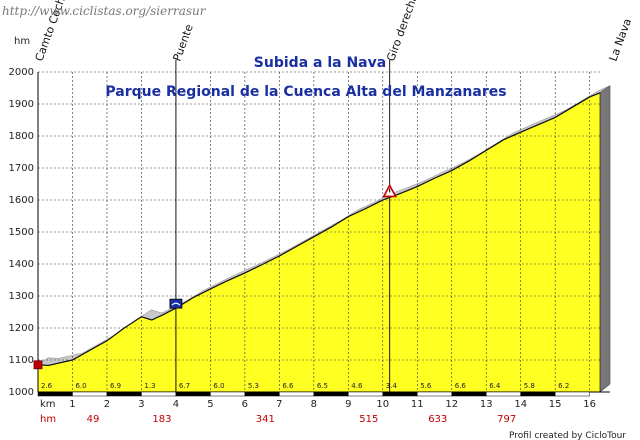 The image size is (640, 440). Describe the element at coordinates (176, 304) in the screenshot. I see `bridge-icon-arch` at that location.